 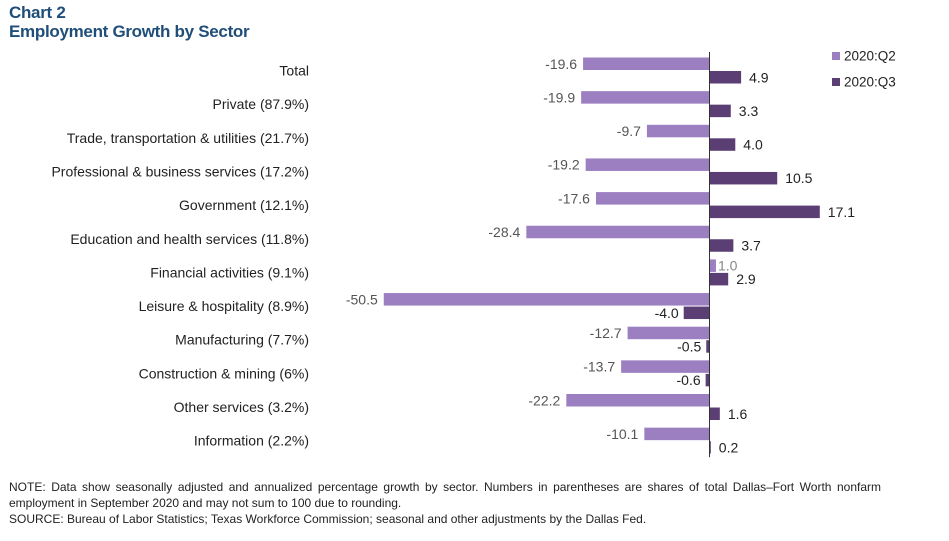 I want to click on legend-label: 2020:Q3, so click(x=870, y=82).